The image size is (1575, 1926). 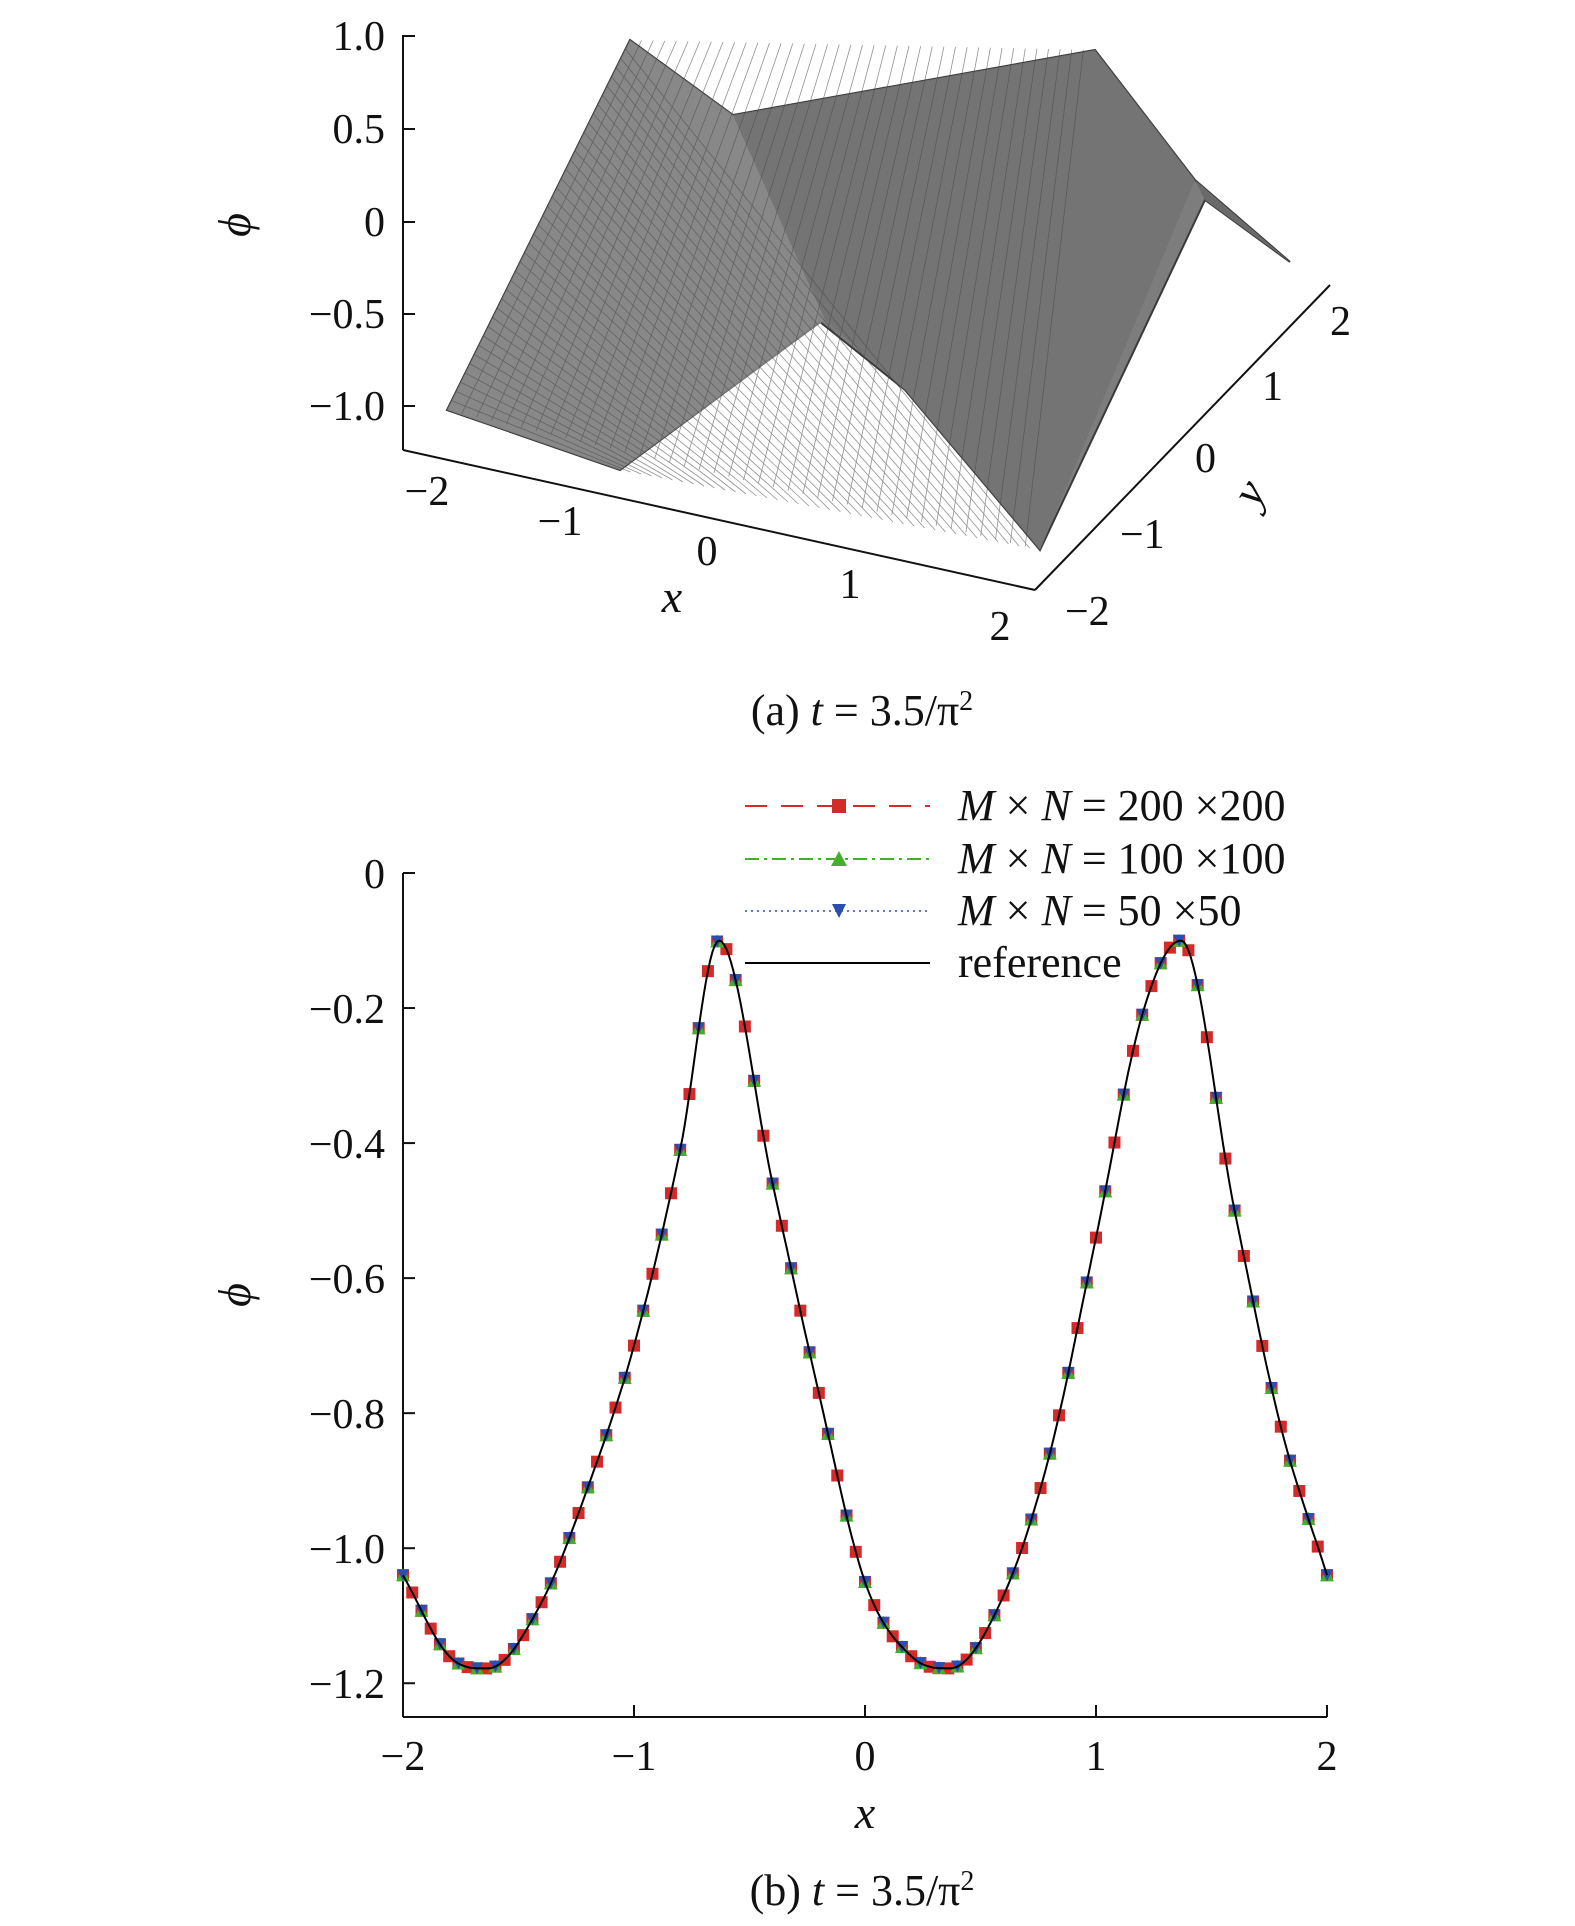 I want to click on z-tick-label: 1.0, so click(x=359, y=37).